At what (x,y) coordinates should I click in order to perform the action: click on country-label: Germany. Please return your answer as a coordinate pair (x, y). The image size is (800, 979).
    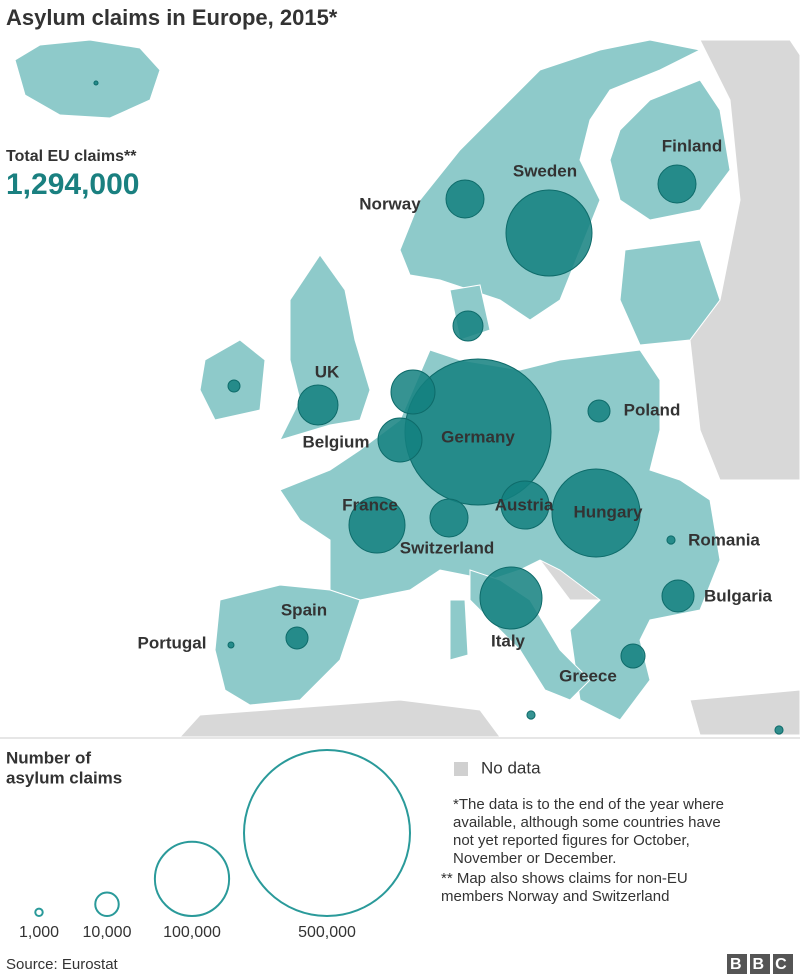
    Looking at the image, I should click on (478, 436).